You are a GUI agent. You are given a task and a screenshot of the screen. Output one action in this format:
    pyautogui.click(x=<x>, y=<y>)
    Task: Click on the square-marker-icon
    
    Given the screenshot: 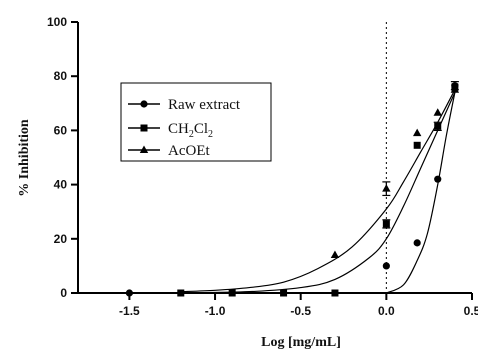 What is the action you would take?
    pyautogui.click(x=144, y=128)
    